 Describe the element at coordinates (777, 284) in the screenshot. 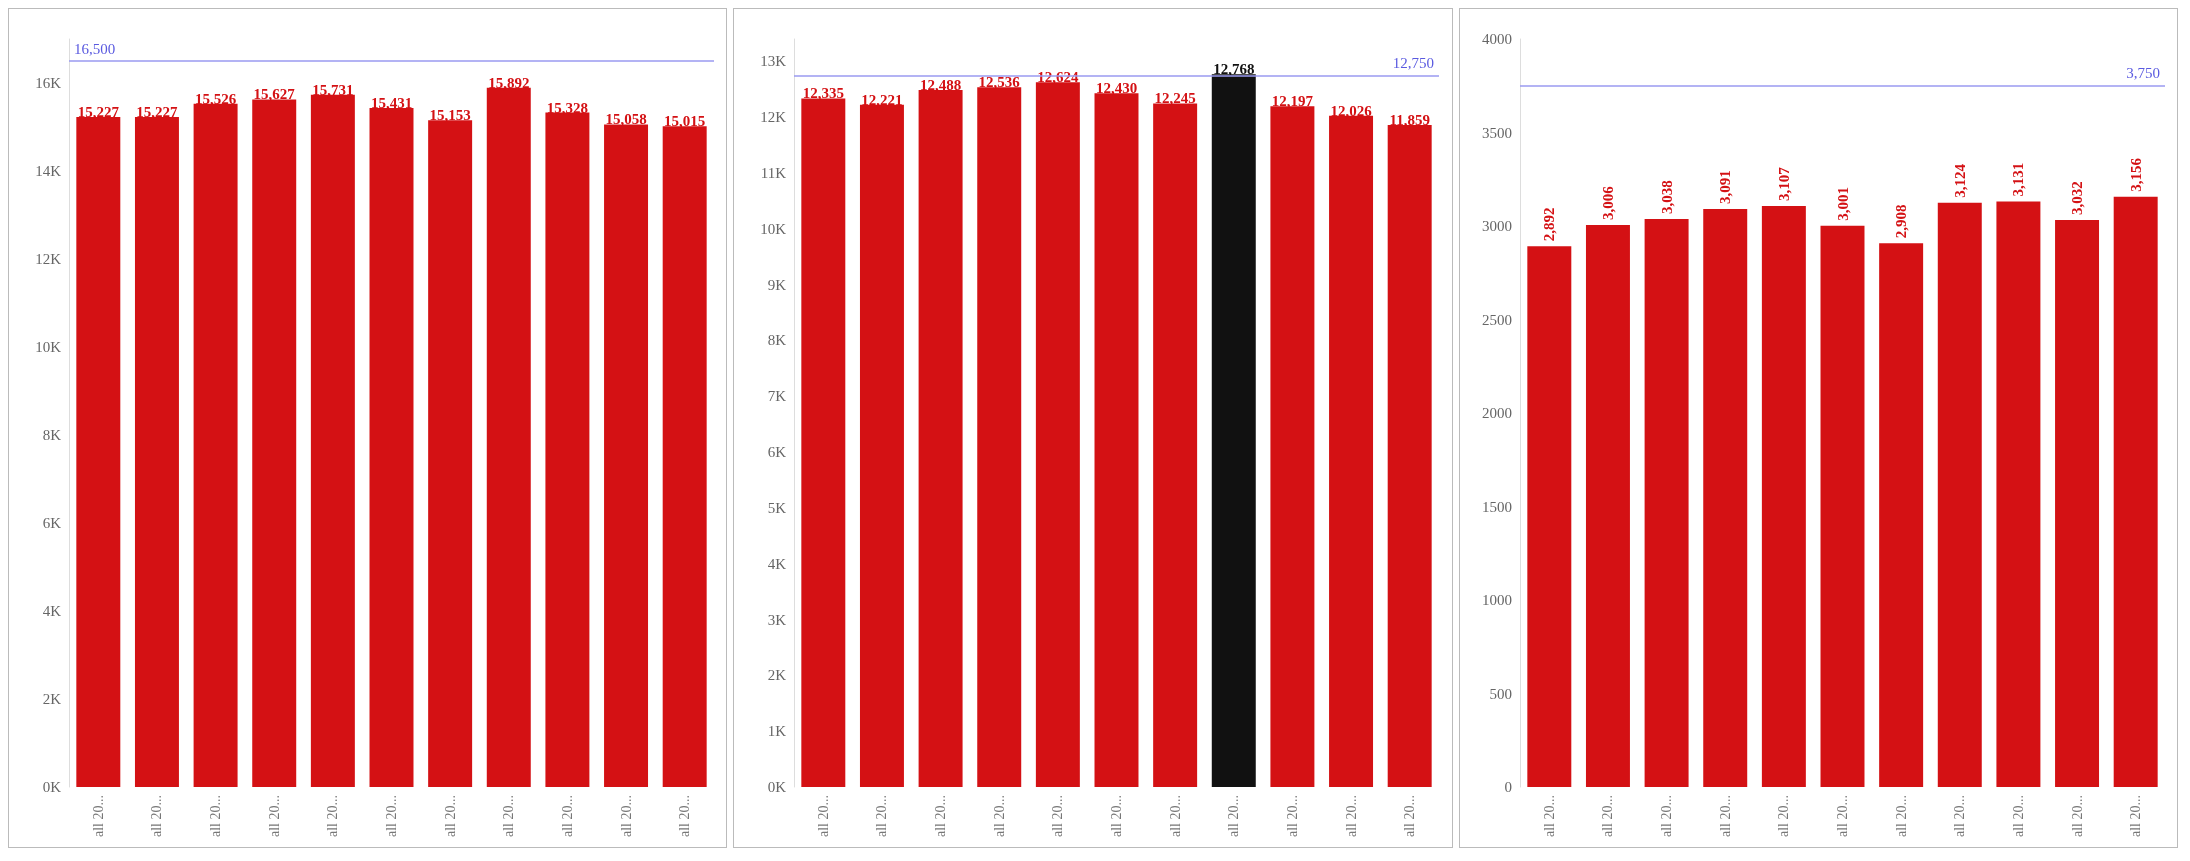

I see `y-tick-label: 9K` at that location.